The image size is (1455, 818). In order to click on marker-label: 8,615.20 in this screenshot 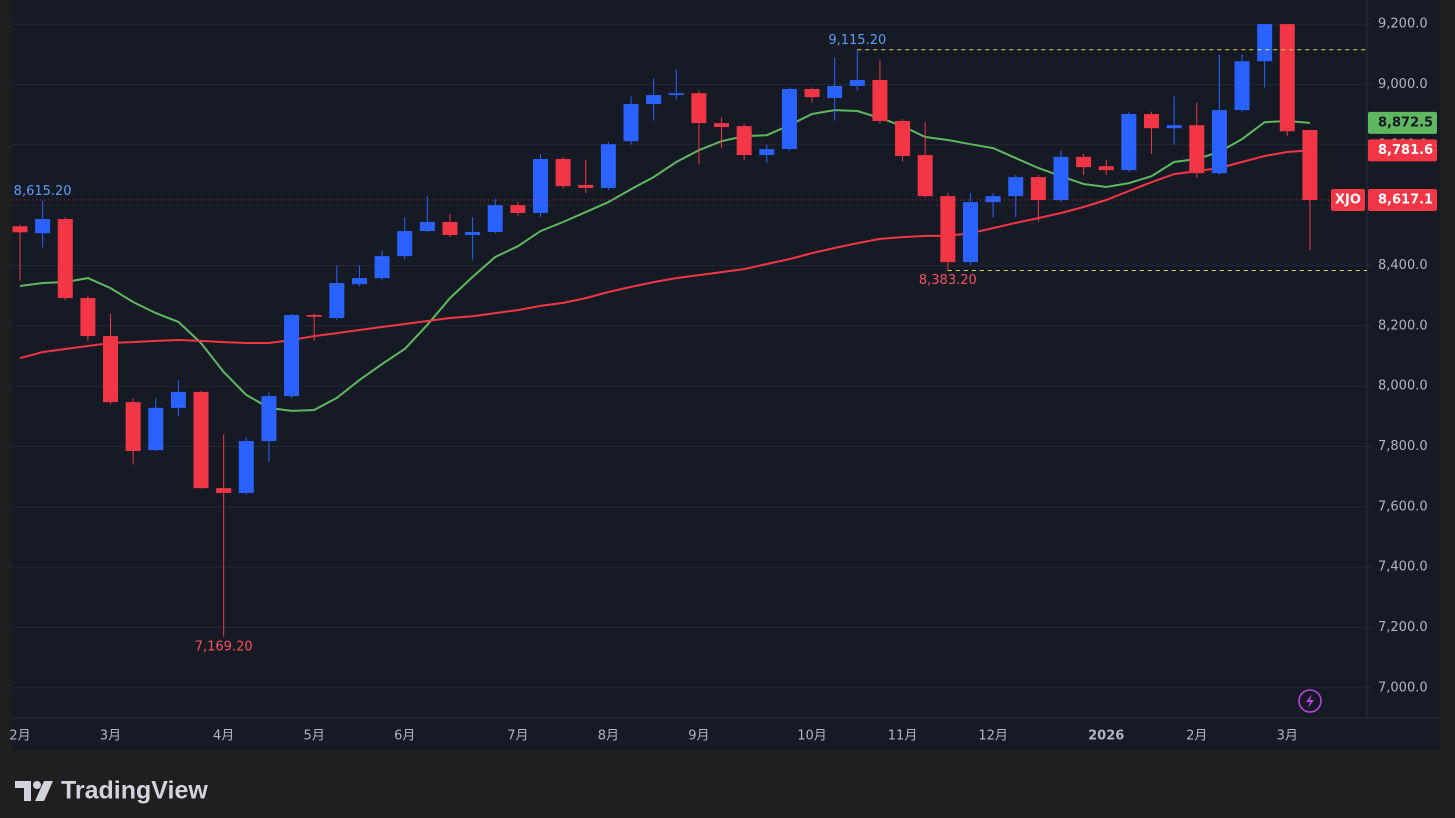, I will do `click(43, 191)`.